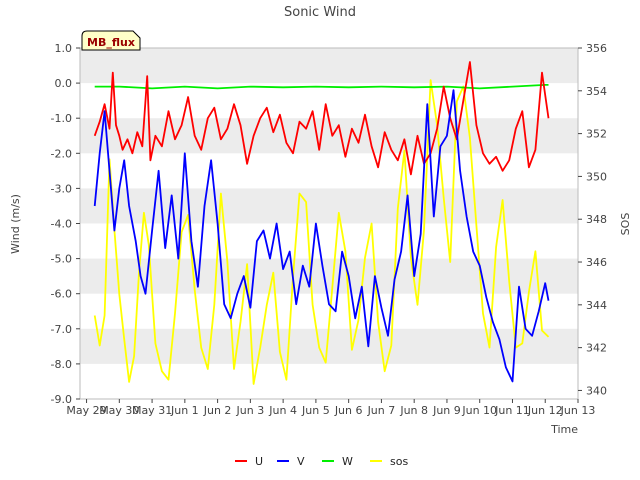 Image resolution: width=640 pixels, height=480 pixels. What do you see at coordinates (61, 118) in the screenshot?
I see `y-tick-label: -1.0` at bounding box center [61, 118].